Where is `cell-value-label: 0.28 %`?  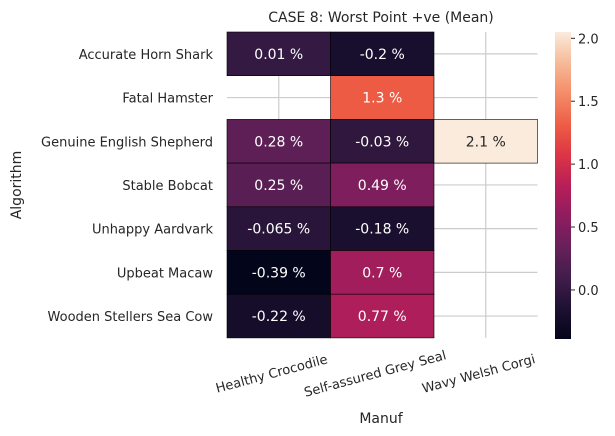 cell-value-label: 0.28 % is located at coordinates (278, 142).